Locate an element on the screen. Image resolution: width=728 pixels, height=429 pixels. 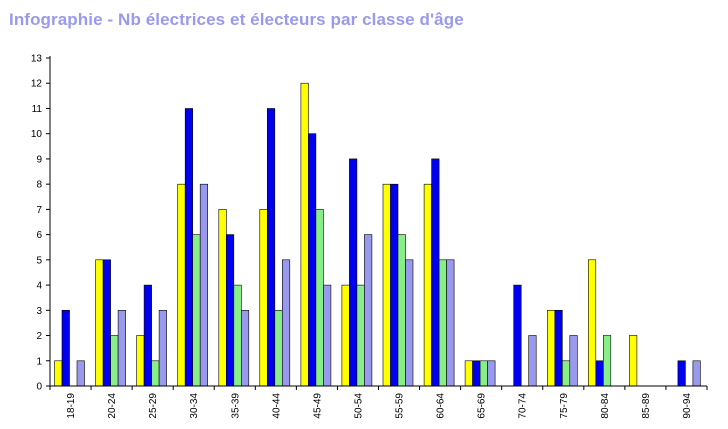
x-tick-label-40-44: 40-44 is located at coordinates (276, 406).